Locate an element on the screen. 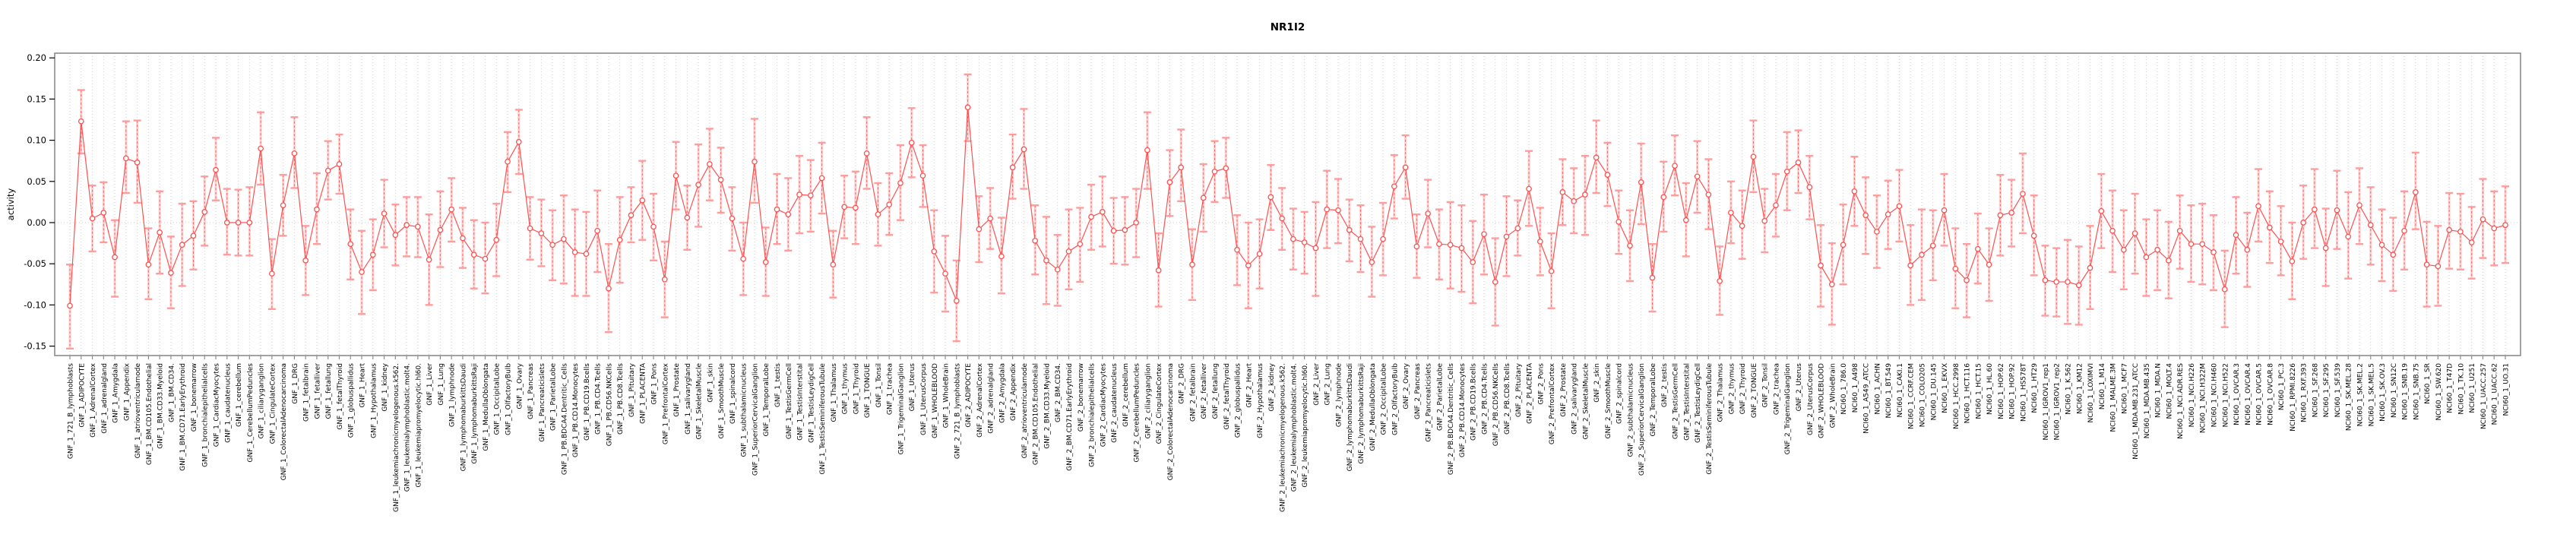 Image resolution: width=2576 pixels, height=547 pixels. x-tick-label: NCI60_1_OVCAR.5 is located at coordinates (2260, 394).